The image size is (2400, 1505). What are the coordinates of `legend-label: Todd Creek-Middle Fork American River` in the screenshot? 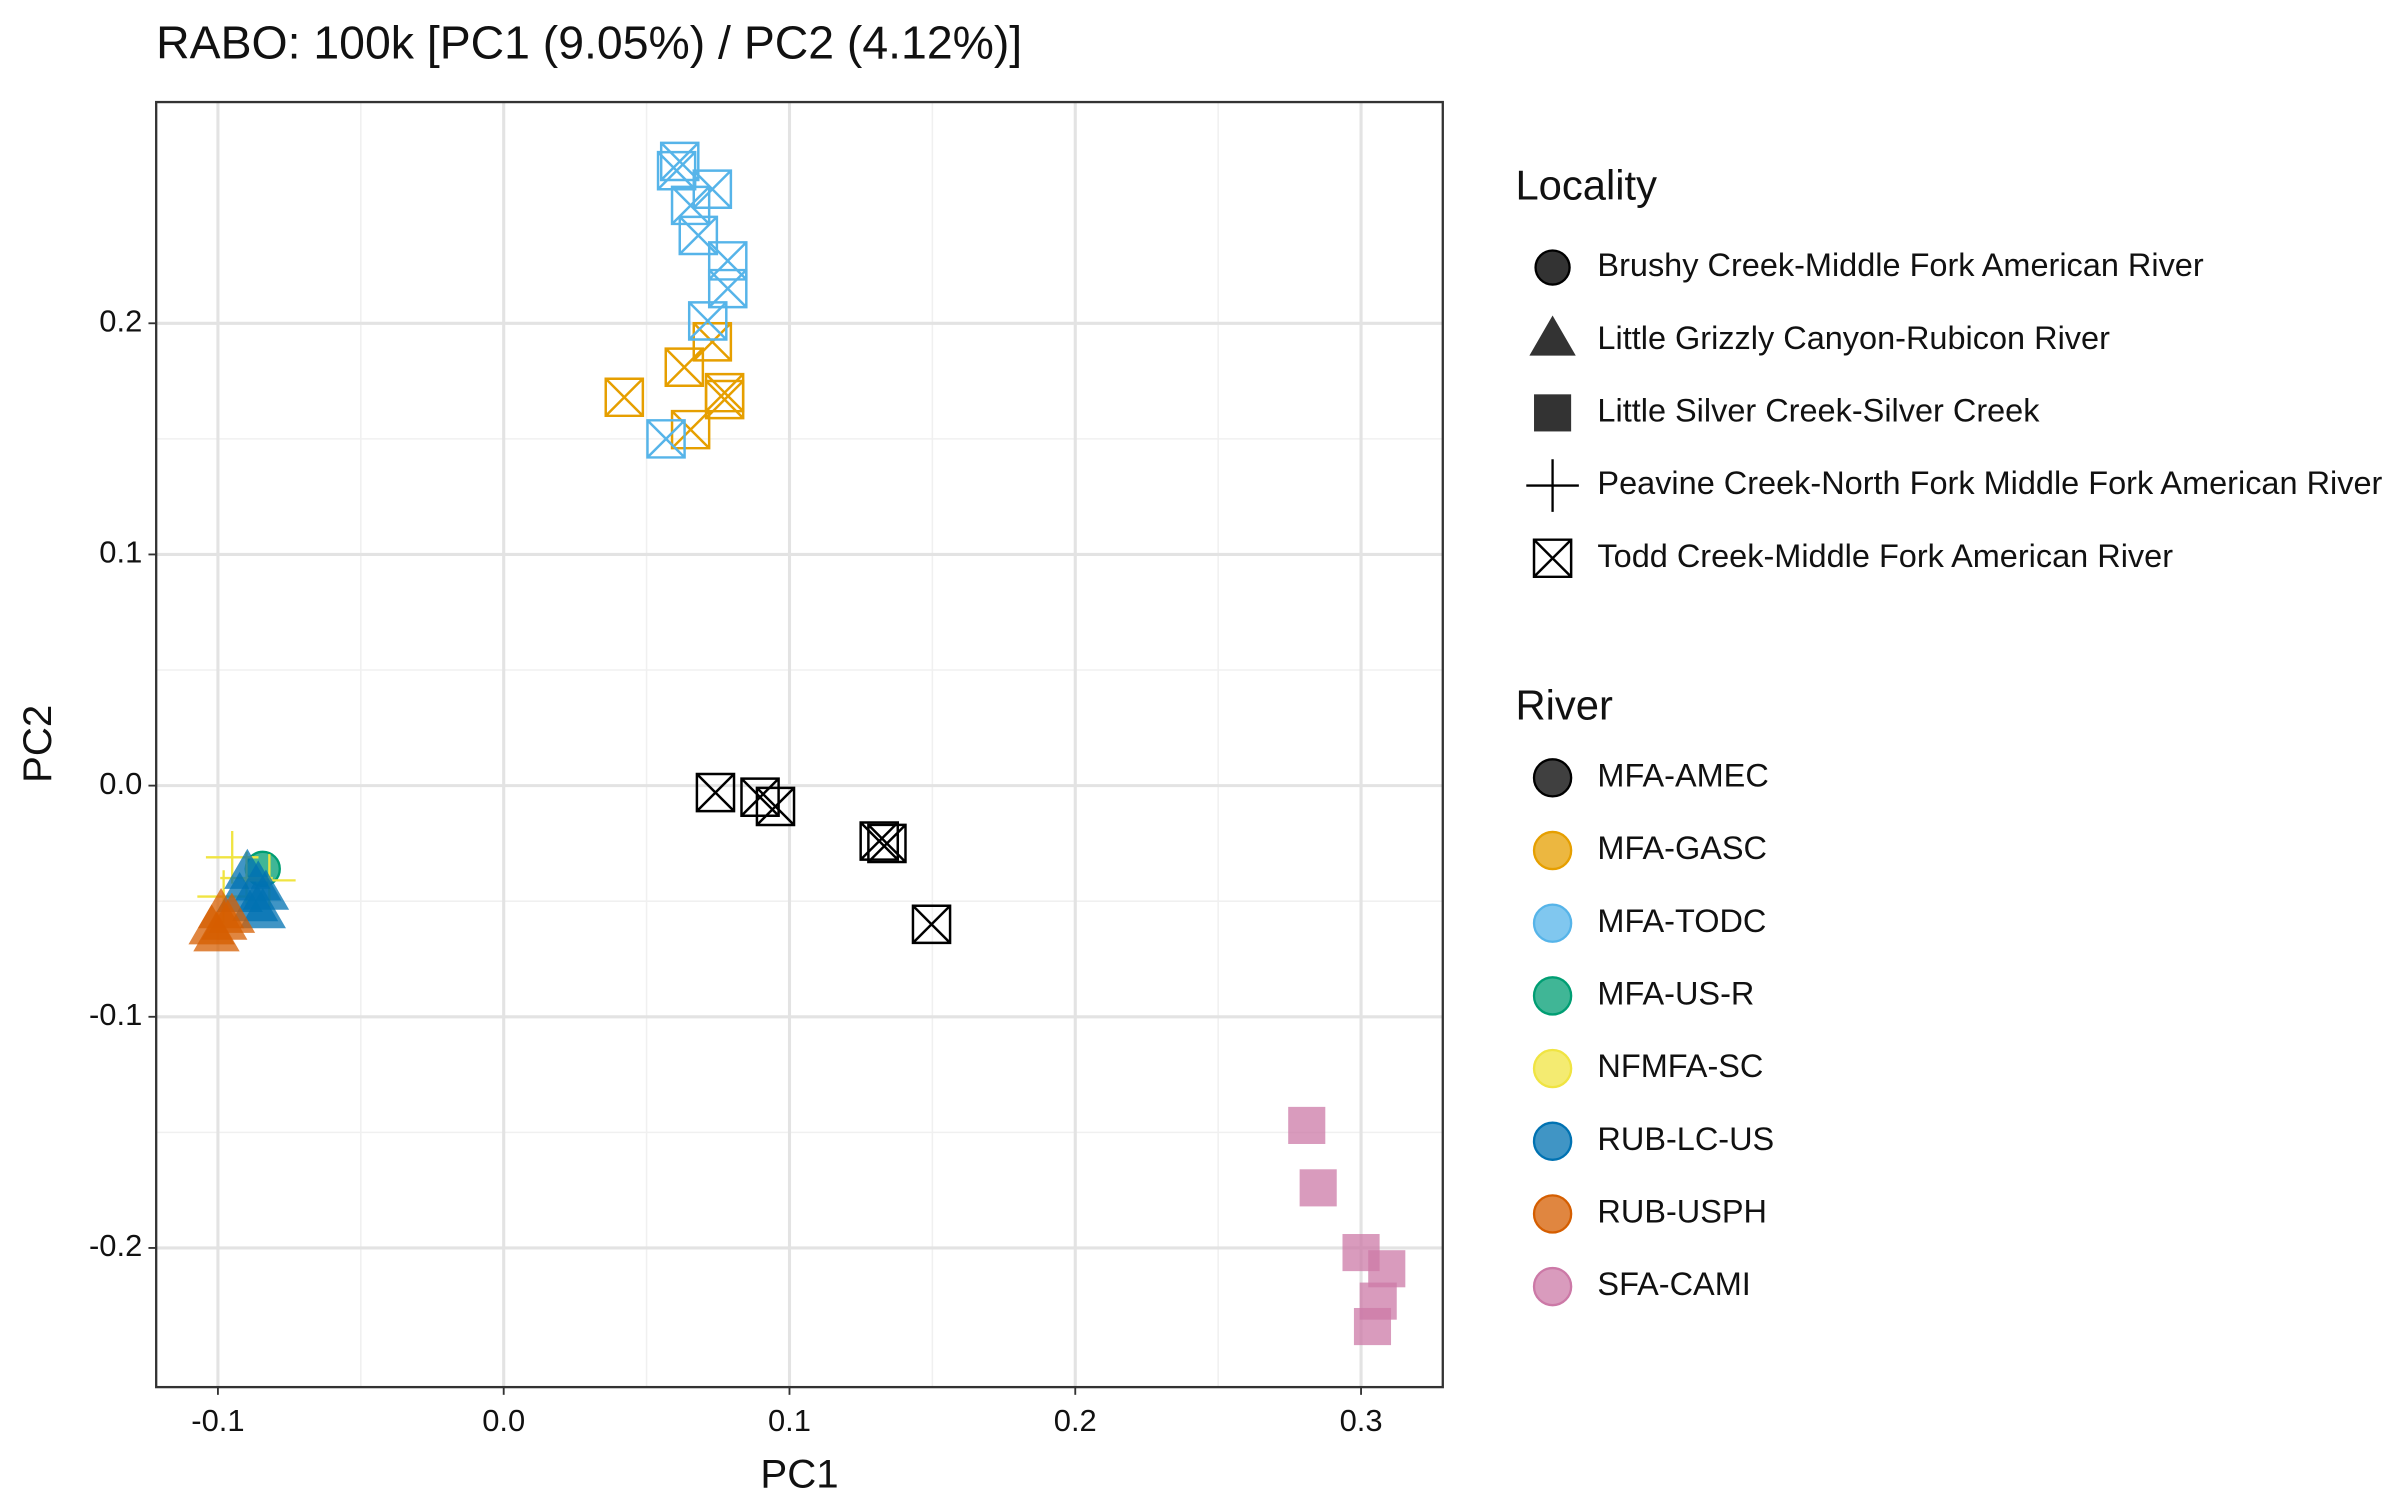 It's located at (1885, 556).